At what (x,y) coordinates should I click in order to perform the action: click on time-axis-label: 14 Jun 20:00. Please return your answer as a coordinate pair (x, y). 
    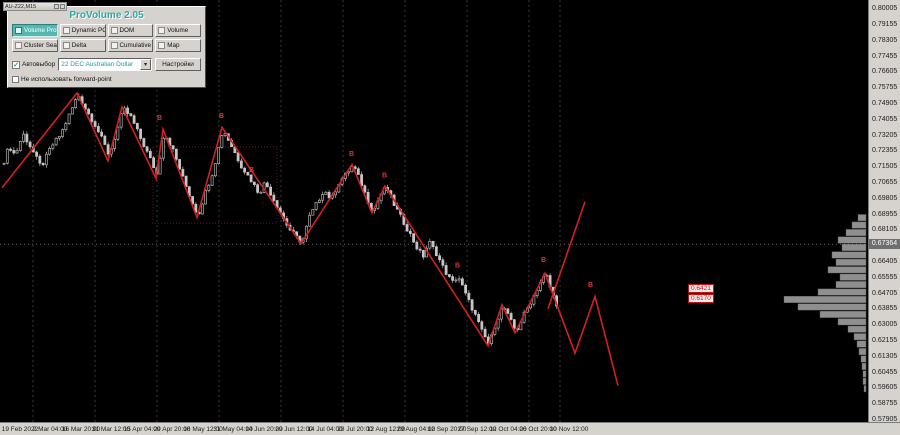
    Looking at the image, I should click on (264, 429).